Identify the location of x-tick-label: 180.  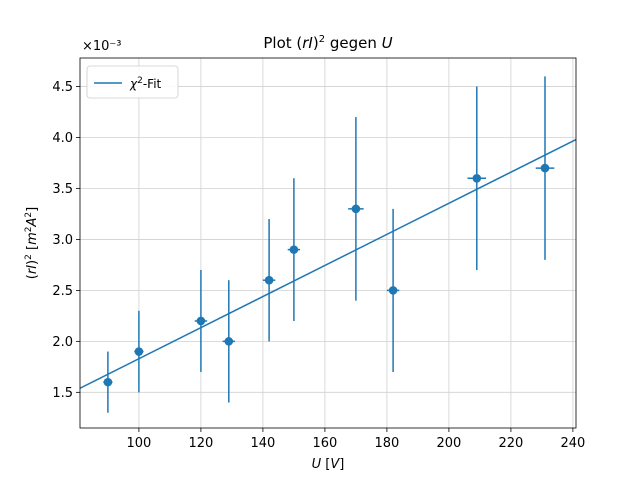
(386, 443).